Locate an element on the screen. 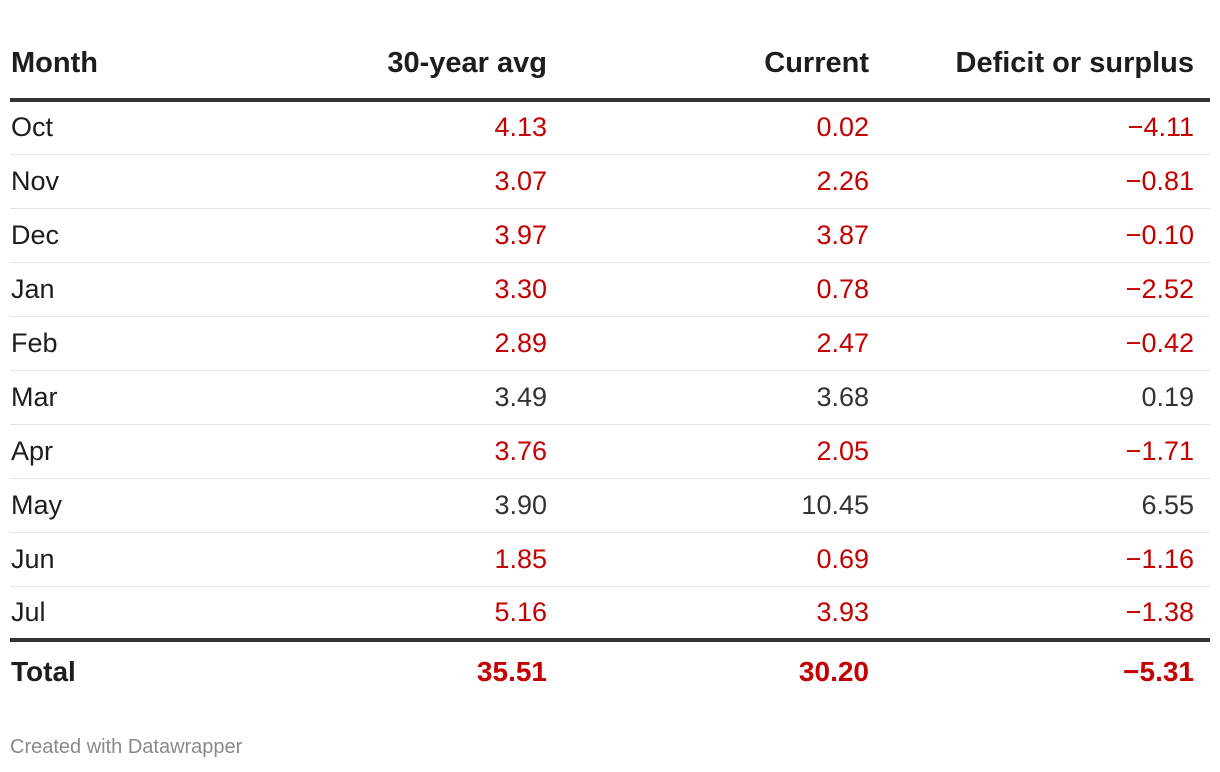 This screenshot has width=1220, height=772. table-row: Nov 3.07 2.26 −0.81 is located at coordinates (610, 181).